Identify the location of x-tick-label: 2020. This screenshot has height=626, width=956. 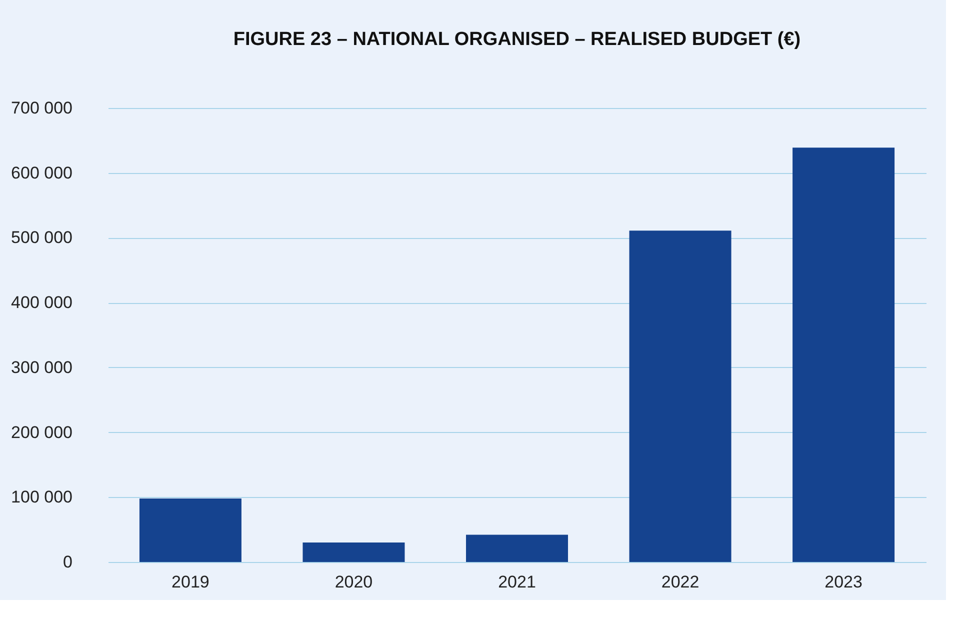
(353, 582).